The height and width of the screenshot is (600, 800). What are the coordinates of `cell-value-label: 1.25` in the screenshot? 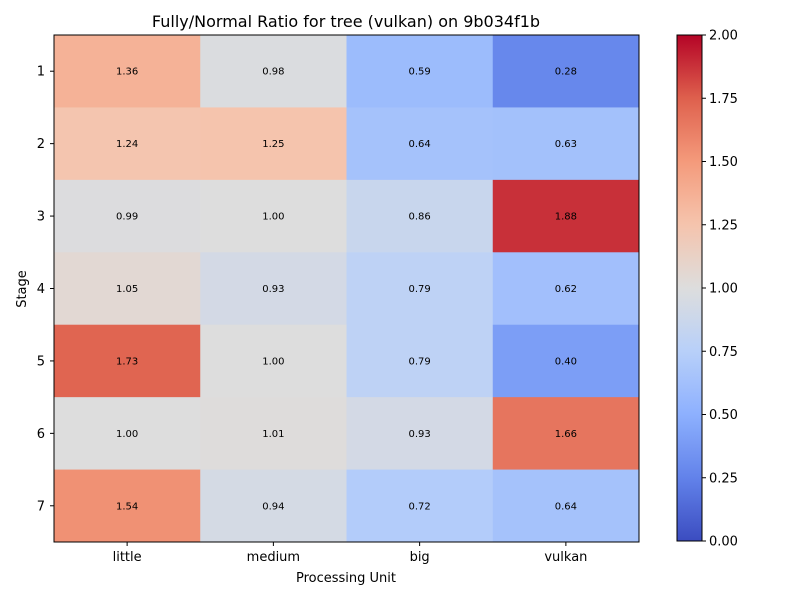 It's located at (273, 144).